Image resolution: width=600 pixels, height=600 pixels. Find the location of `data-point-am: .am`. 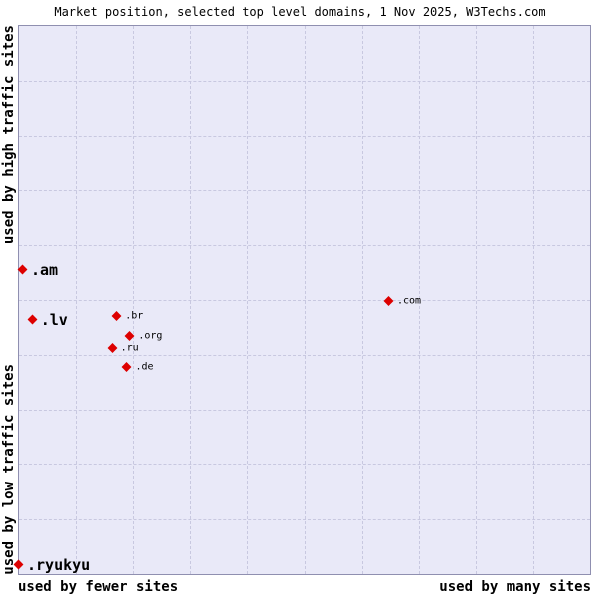

data-point-am: .am is located at coordinates (38, 269).